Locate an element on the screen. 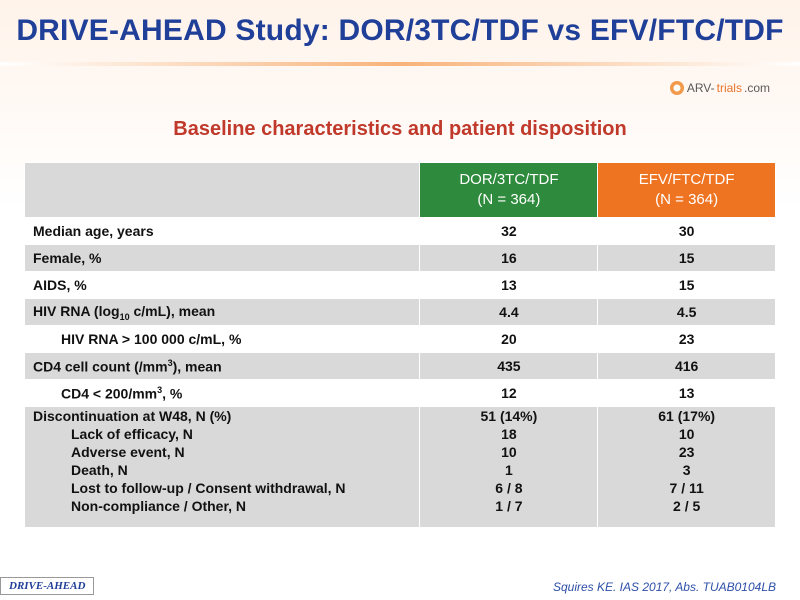 The height and width of the screenshot is (600, 800). label-text: CD4 < 200/mm is located at coordinates (109, 393).